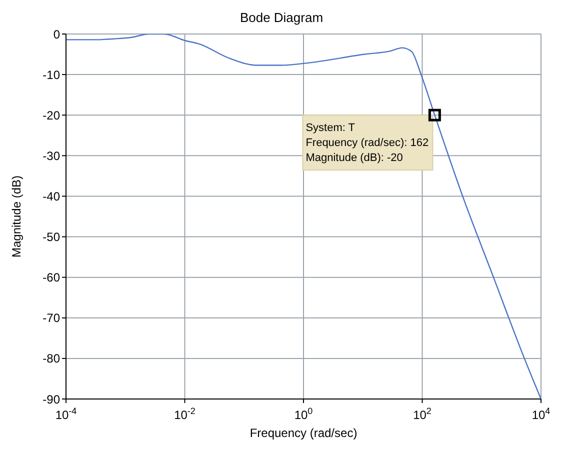  I want to click on y-tick-label: -70, so click(51, 318).